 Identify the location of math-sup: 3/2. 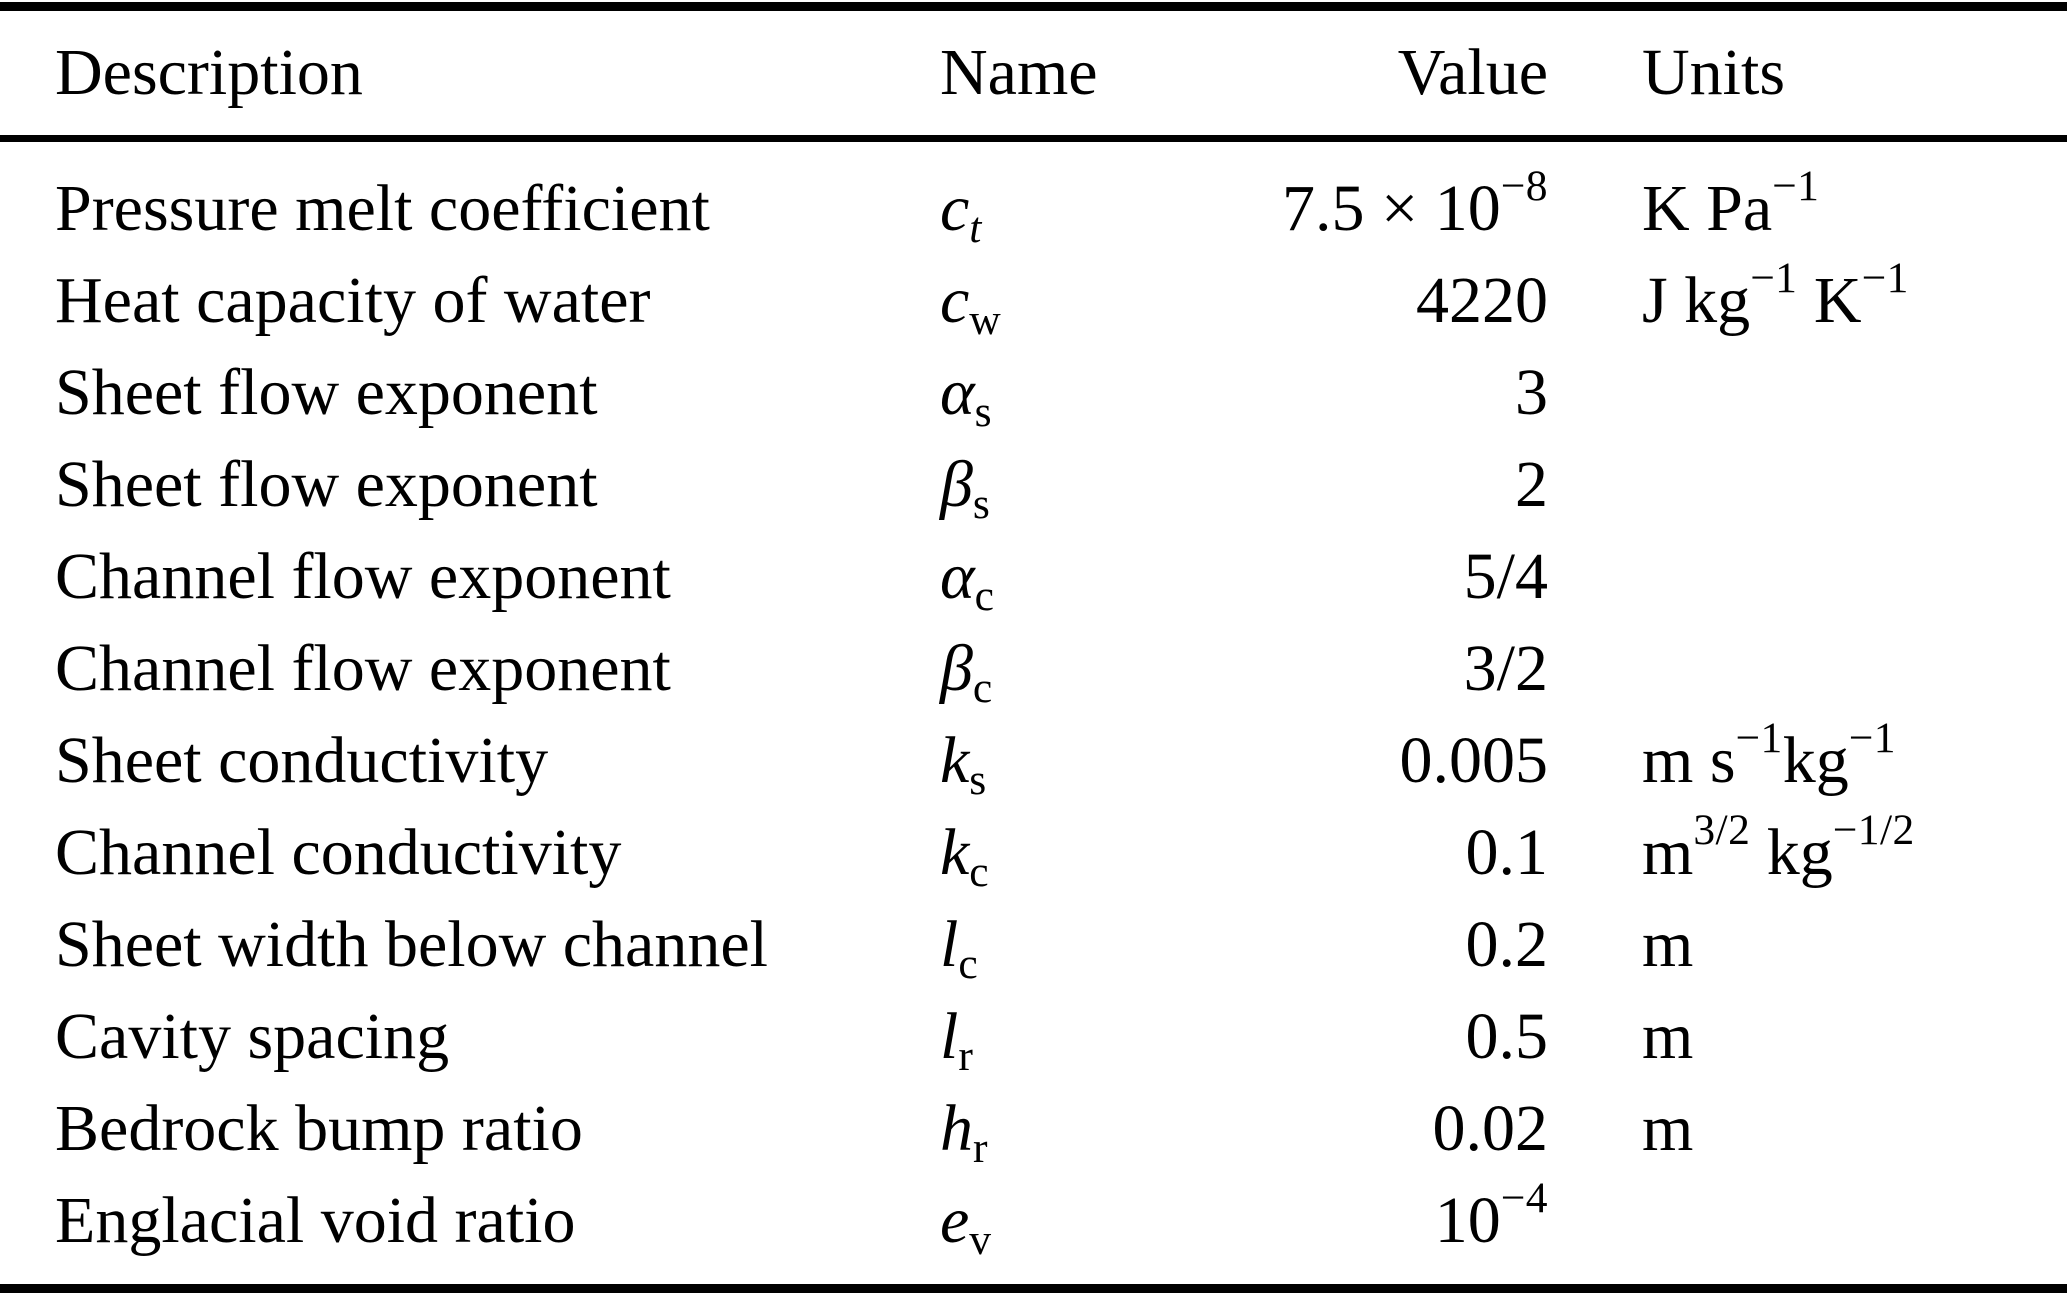
(1722, 829).